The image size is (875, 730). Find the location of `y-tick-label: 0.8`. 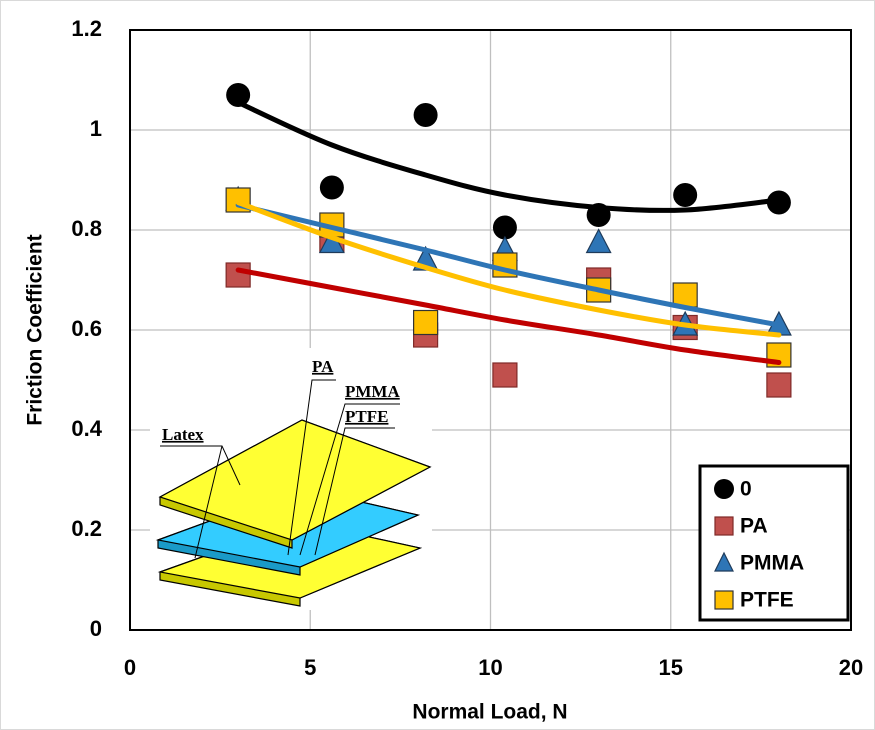

y-tick-label: 0.8 is located at coordinates (86, 228).